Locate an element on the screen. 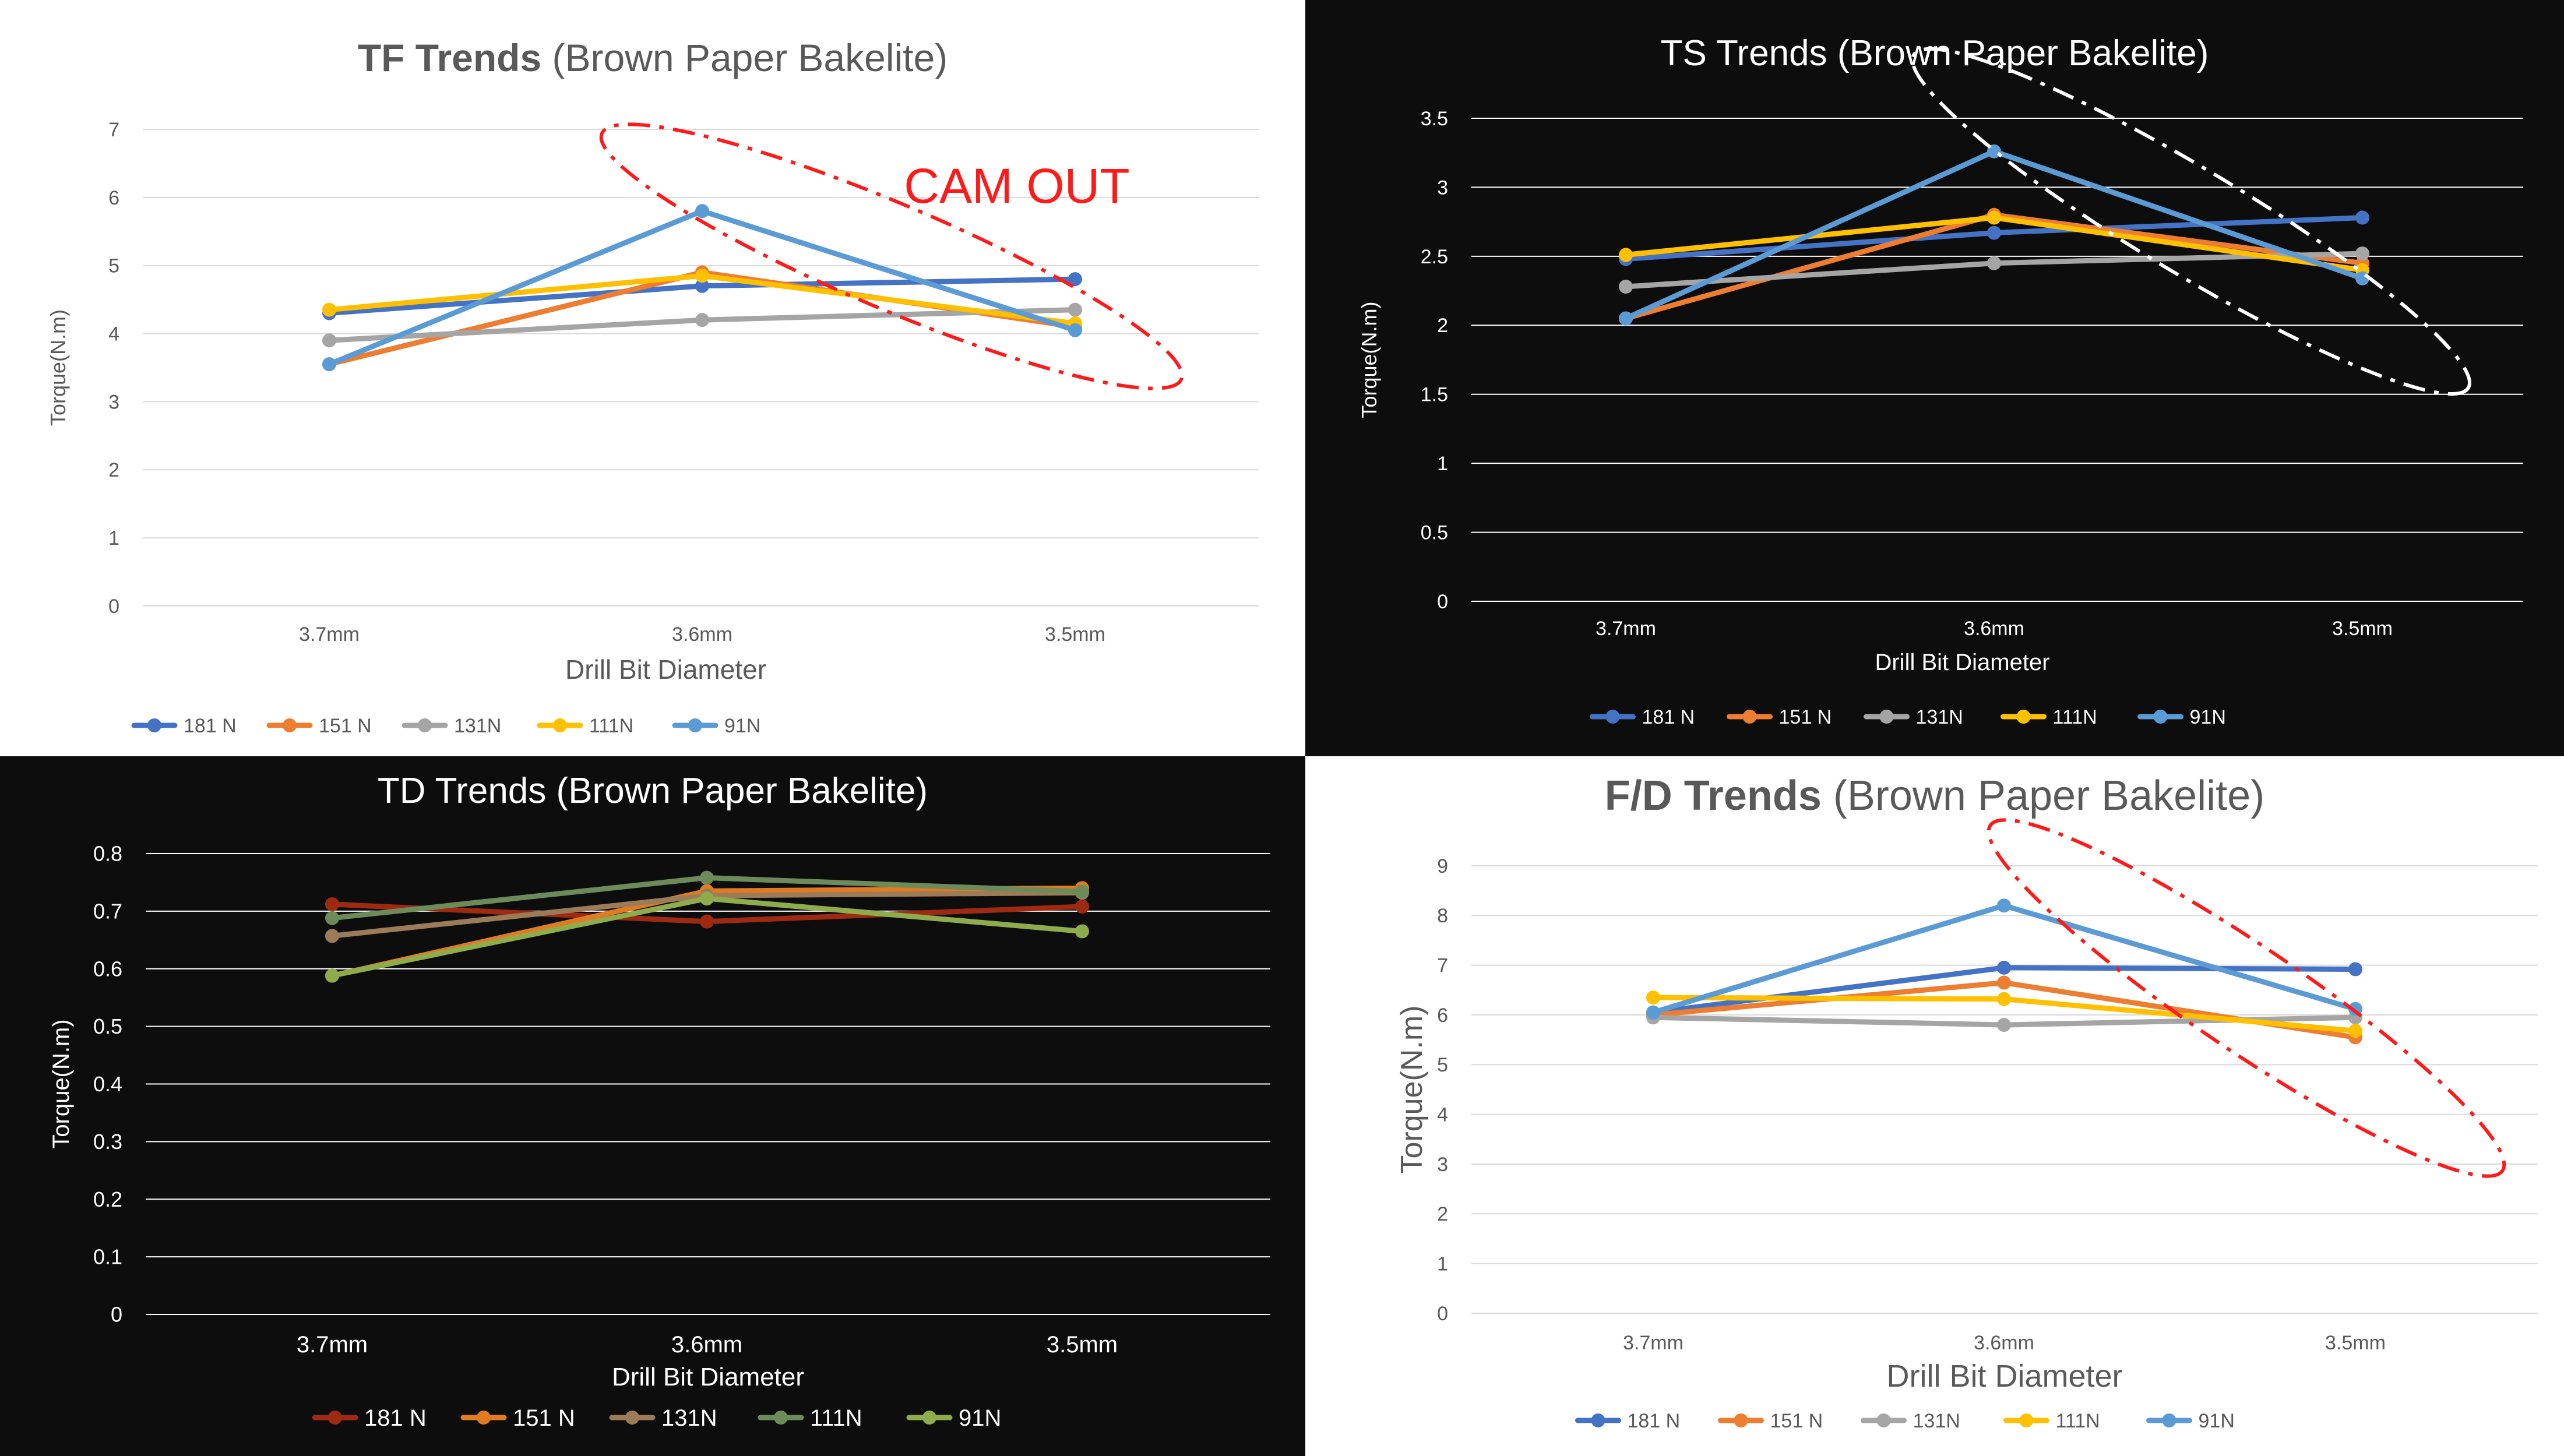 The image size is (2564, 1456). y-tick-label: 0.5 is located at coordinates (1435, 532).